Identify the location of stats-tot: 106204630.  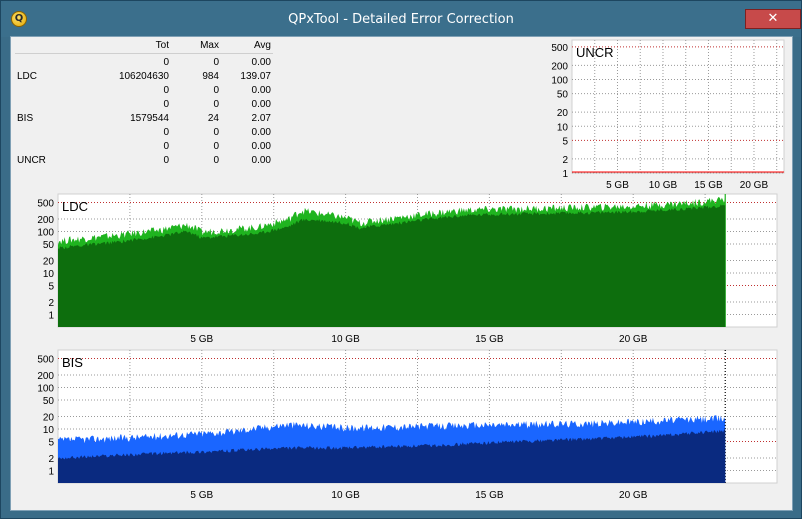
(143, 76).